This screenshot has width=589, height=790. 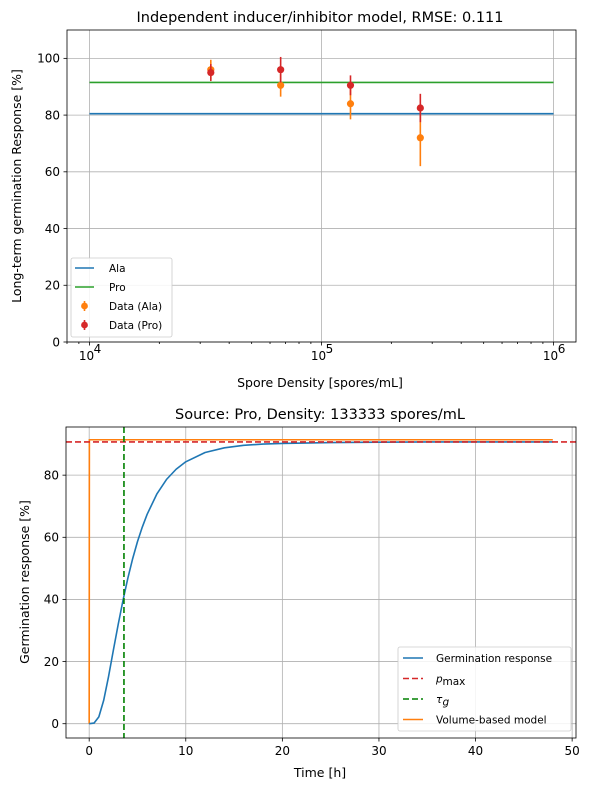 I want to click on top-points, so click(x=315, y=111).